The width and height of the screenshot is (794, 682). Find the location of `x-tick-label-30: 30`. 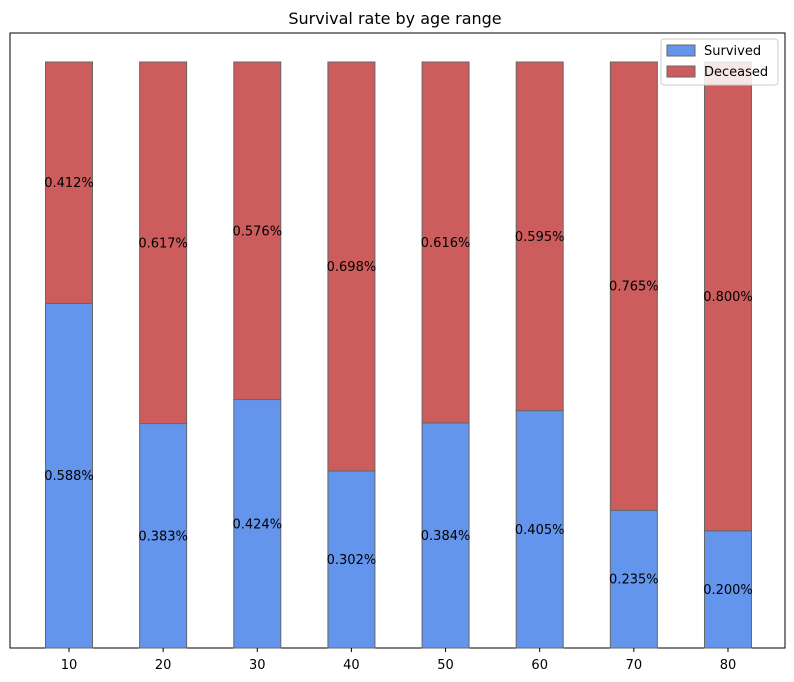

x-tick-label-30: 30 is located at coordinates (257, 665).